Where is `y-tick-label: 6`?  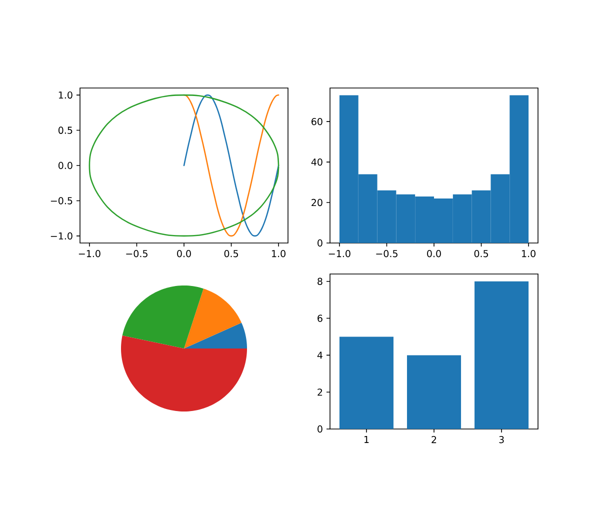
y-tick-label: 6 is located at coordinates (320, 318).